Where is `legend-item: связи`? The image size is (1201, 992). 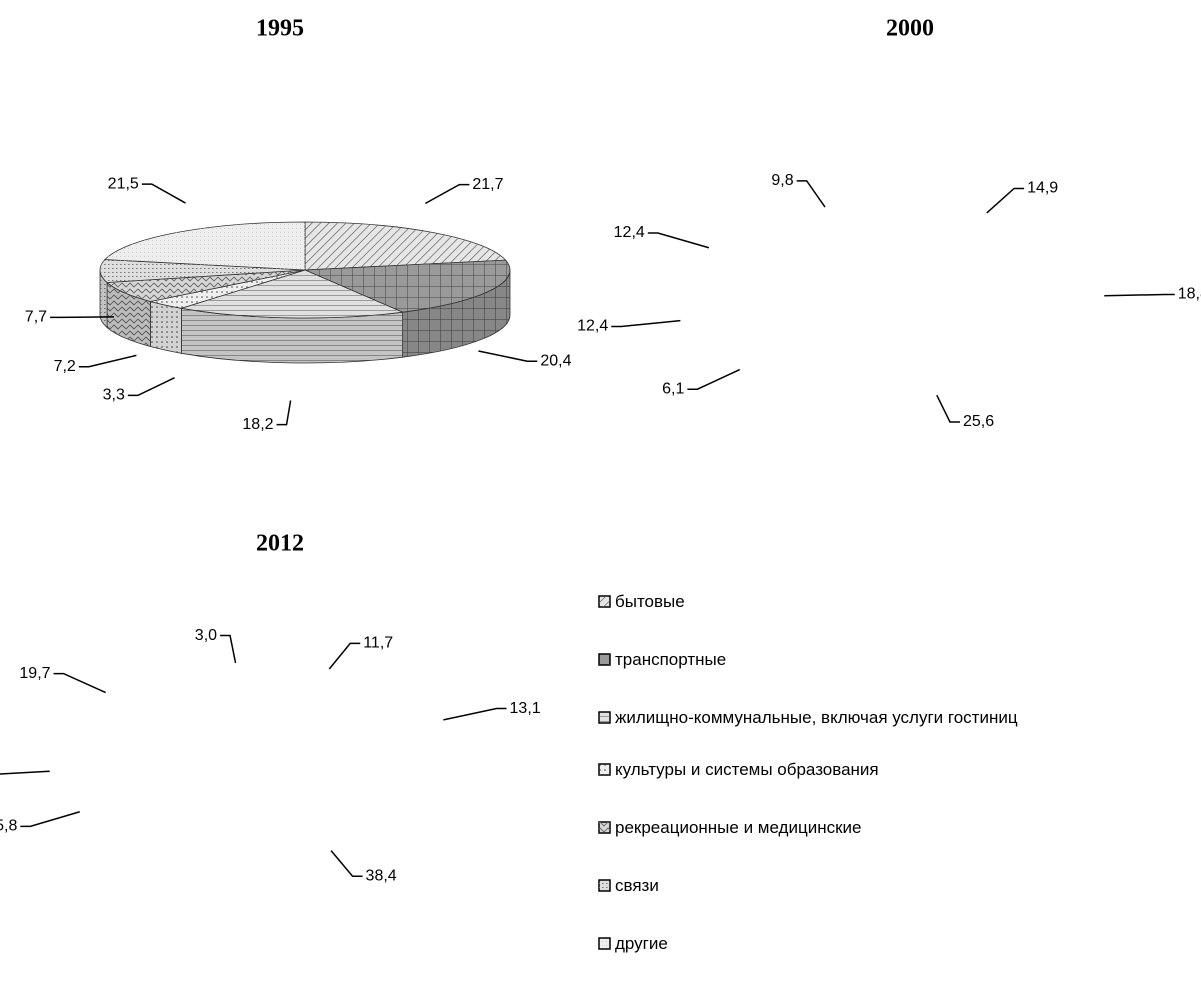 legend-item: связи is located at coordinates (818, 905).